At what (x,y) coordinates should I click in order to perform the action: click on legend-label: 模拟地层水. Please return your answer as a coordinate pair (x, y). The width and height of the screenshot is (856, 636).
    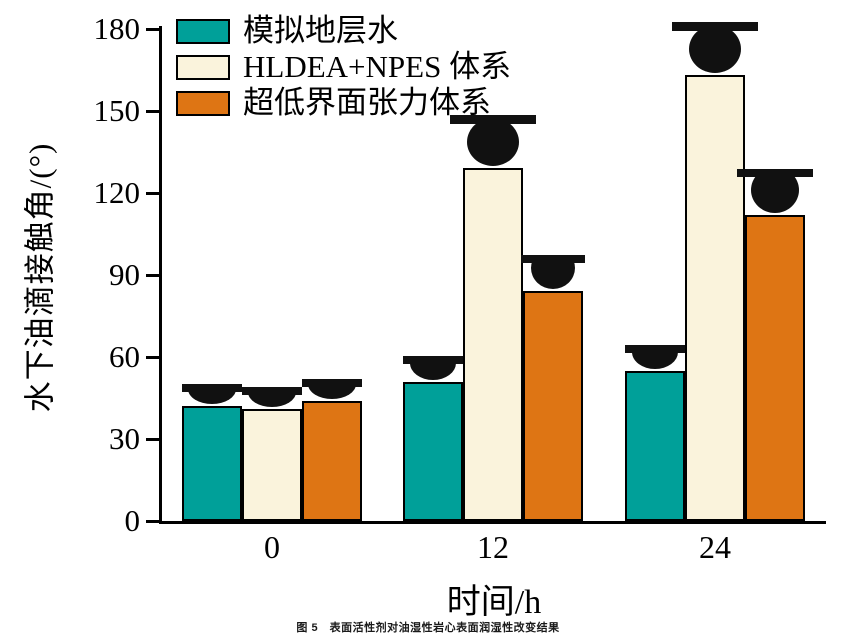
    Looking at the image, I should click on (320, 30).